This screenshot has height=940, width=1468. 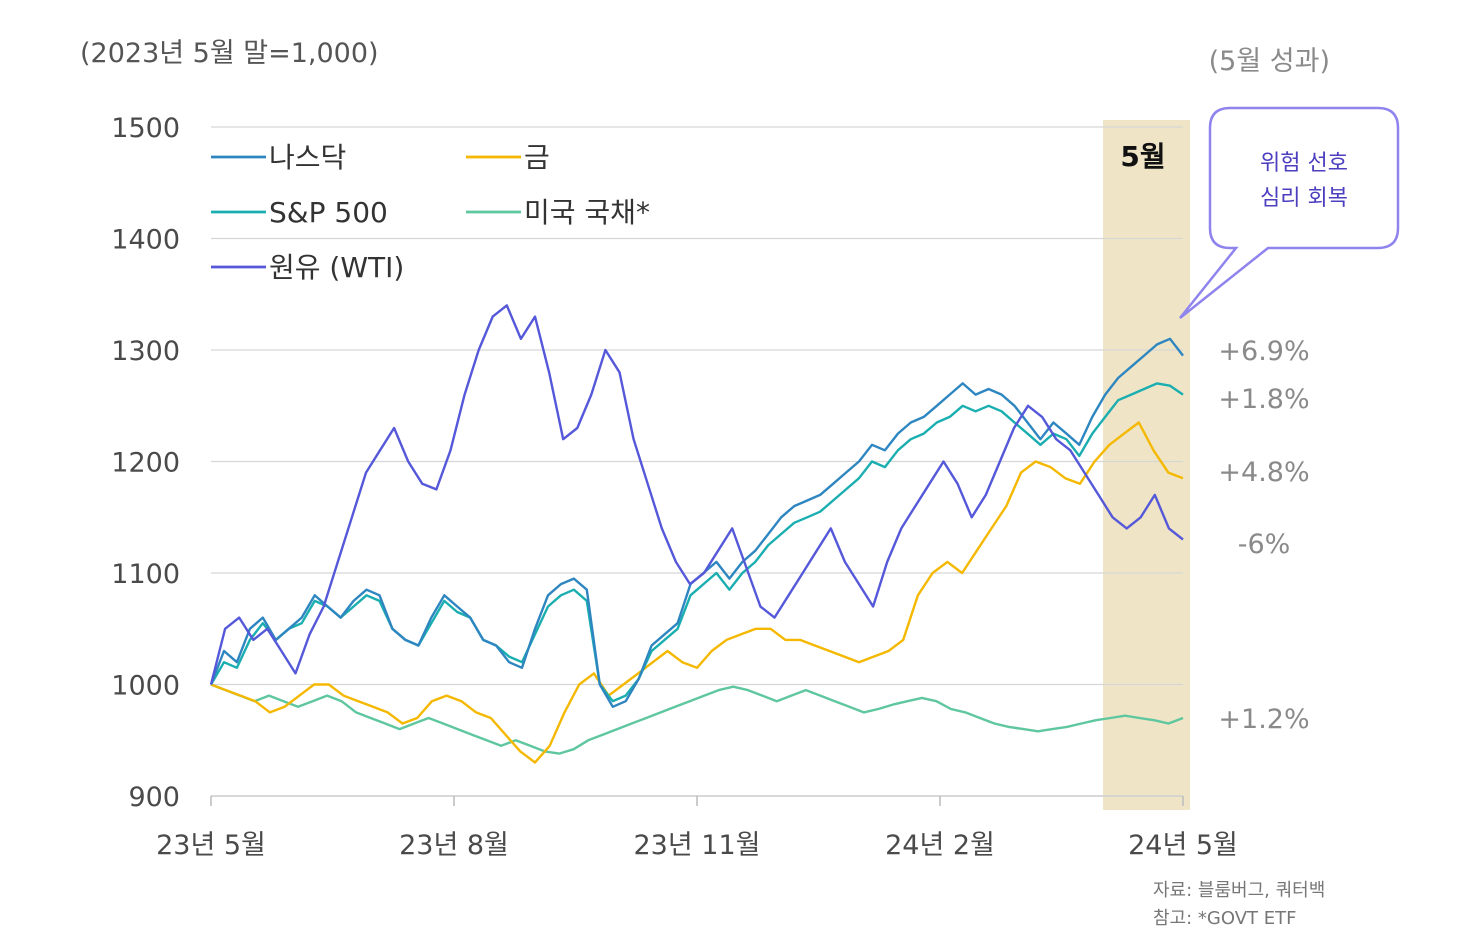 I want to click on y-tick-label: 1200, so click(x=145, y=463).